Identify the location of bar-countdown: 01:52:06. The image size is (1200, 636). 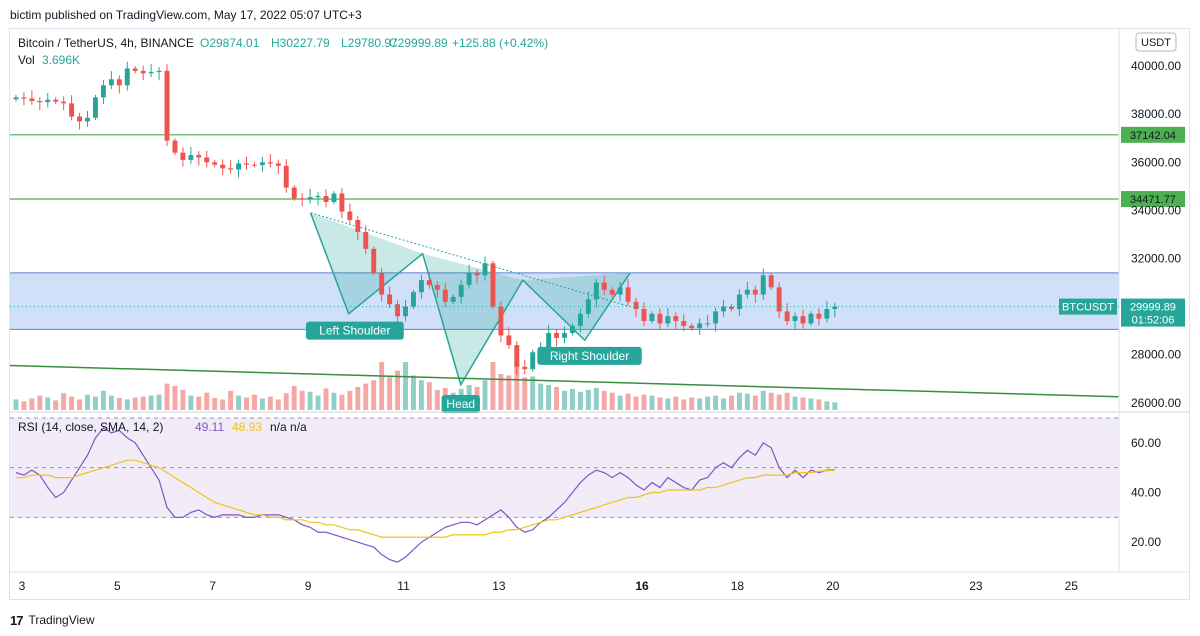
(1153, 321).